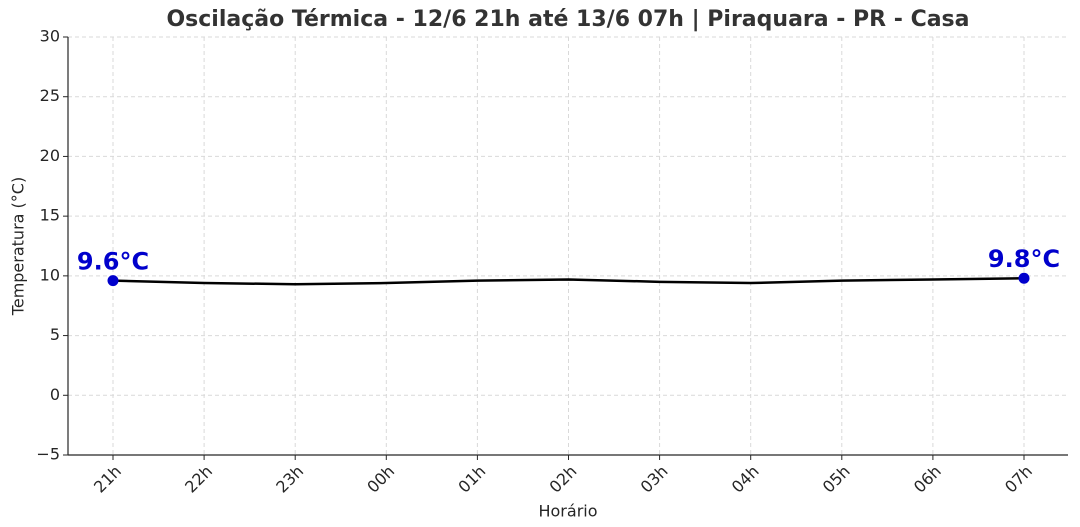 This screenshot has width=1080, height=527. I want to click on y-tick-label: 20, so click(50, 155).